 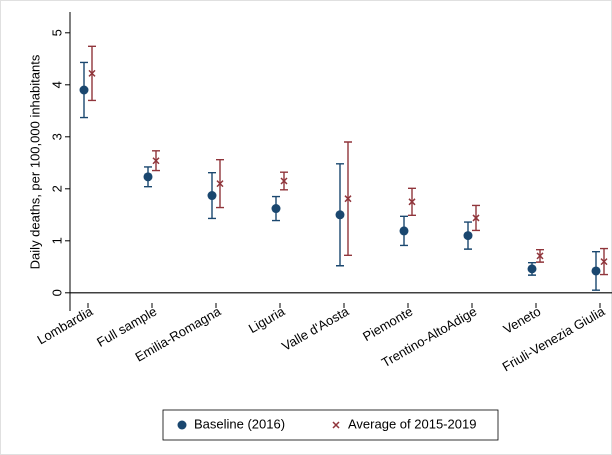 What do you see at coordinates (56, 188) in the screenshot?
I see `y-tick-label: 2` at bounding box center [56, 188].